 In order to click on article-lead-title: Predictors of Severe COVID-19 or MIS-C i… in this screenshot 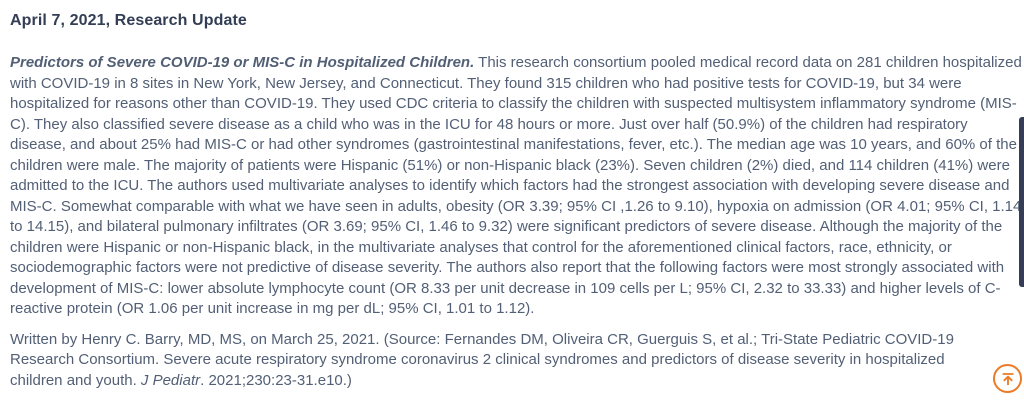, I will do `click(242, 62)`.